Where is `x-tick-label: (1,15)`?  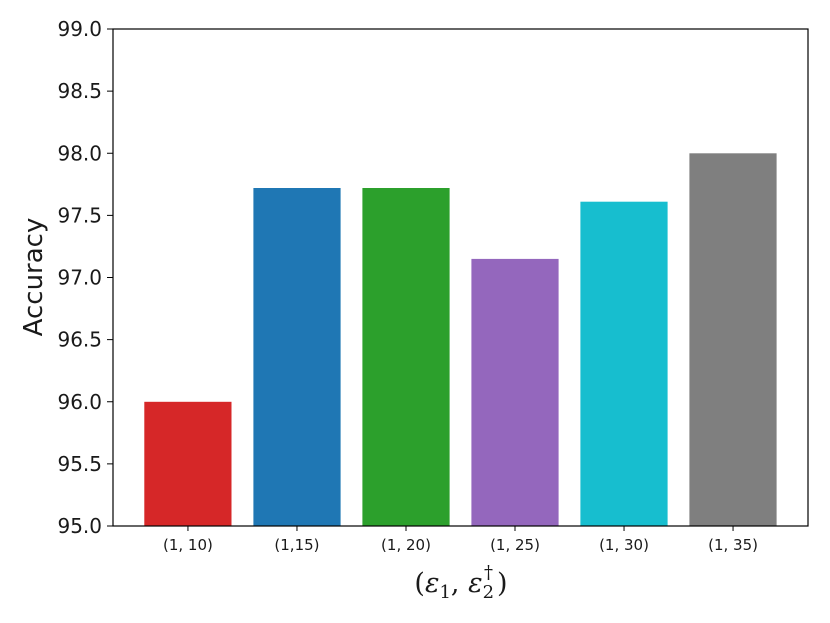
x-tick-label: (1,15) is located at coordinates (296, 545).